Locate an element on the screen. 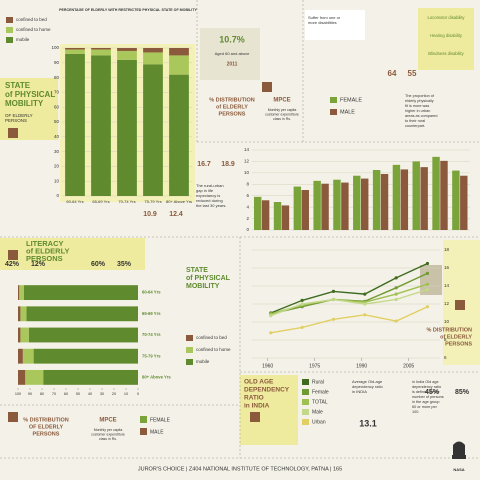 This screenshot has height=480, width=480. category-label: 80+ Above Yrs is located at coordinates (156, 377).